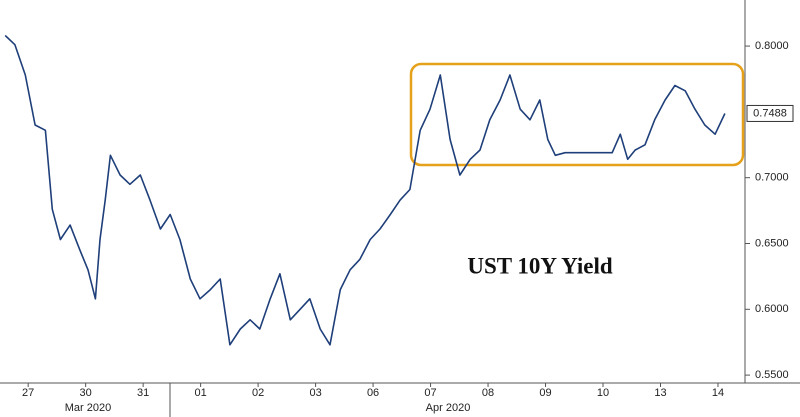 This screenshot has width=800, height=417. Describe the element at coordinates (539, 265) in the screenshot. I see `annotation: UST 10Y Yield` at that location.